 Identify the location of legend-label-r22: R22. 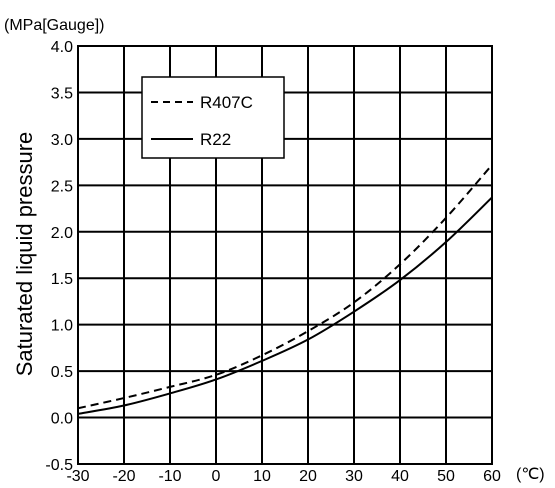
(215, 139).